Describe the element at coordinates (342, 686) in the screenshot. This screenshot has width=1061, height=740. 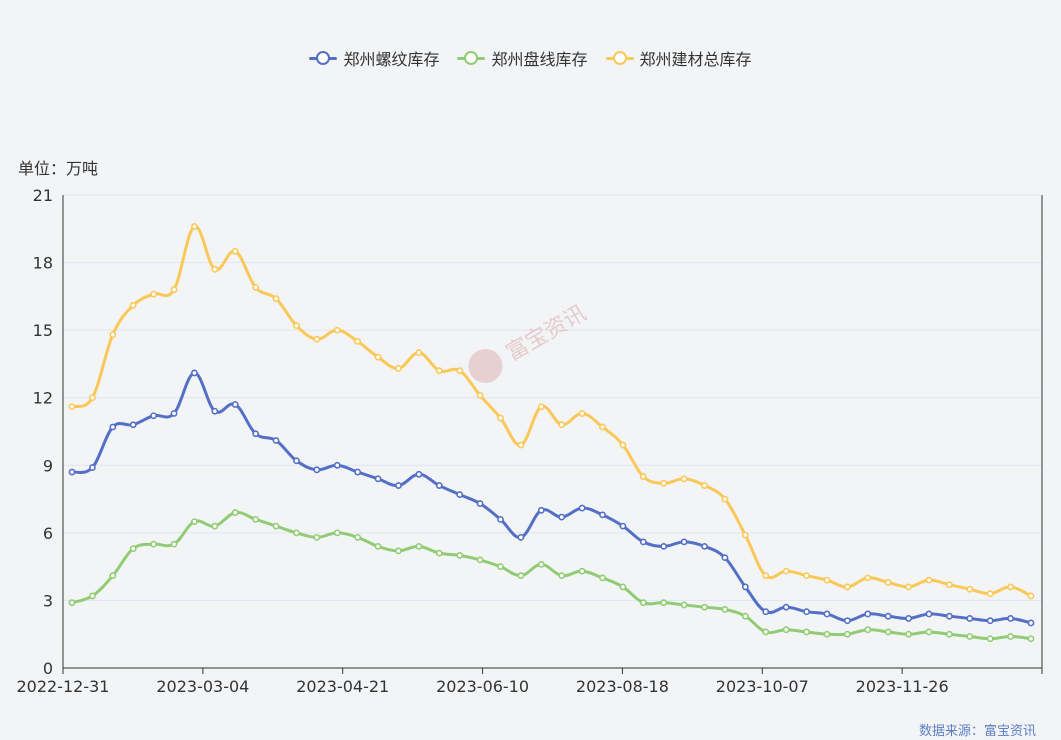
I see `x-tick-label: 2023-04-21` at that location.